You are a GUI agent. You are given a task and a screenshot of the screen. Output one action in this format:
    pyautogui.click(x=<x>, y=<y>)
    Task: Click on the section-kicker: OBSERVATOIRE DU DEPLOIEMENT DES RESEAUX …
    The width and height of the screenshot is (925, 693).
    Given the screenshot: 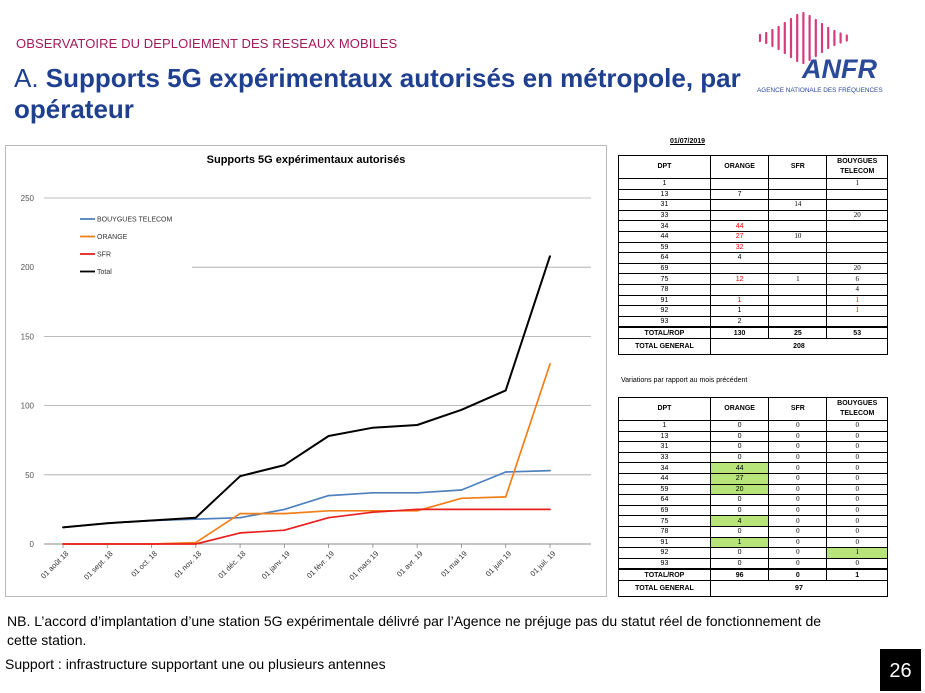 What is the action you would take?
    pyautogui.click(x=207, y=43)
    